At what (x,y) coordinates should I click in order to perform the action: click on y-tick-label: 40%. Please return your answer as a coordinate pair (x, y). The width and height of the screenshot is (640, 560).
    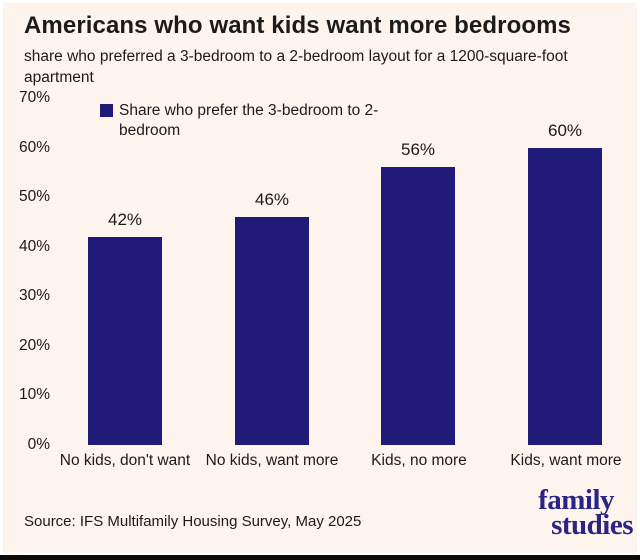
    Looking at the image, I should click on (34, 246).